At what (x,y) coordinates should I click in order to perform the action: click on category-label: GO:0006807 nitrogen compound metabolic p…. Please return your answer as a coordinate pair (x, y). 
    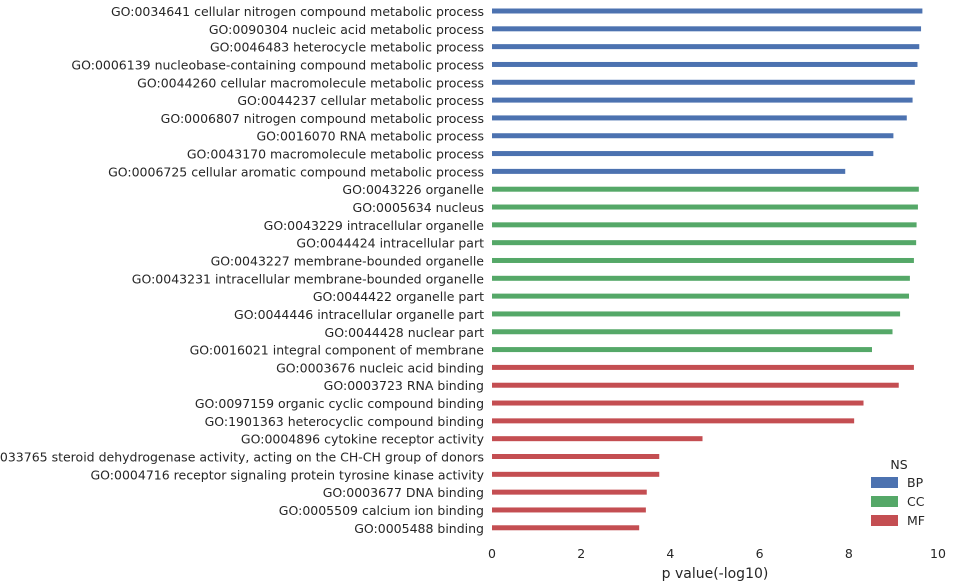
    Looking at the image, I should click on (322, 118).